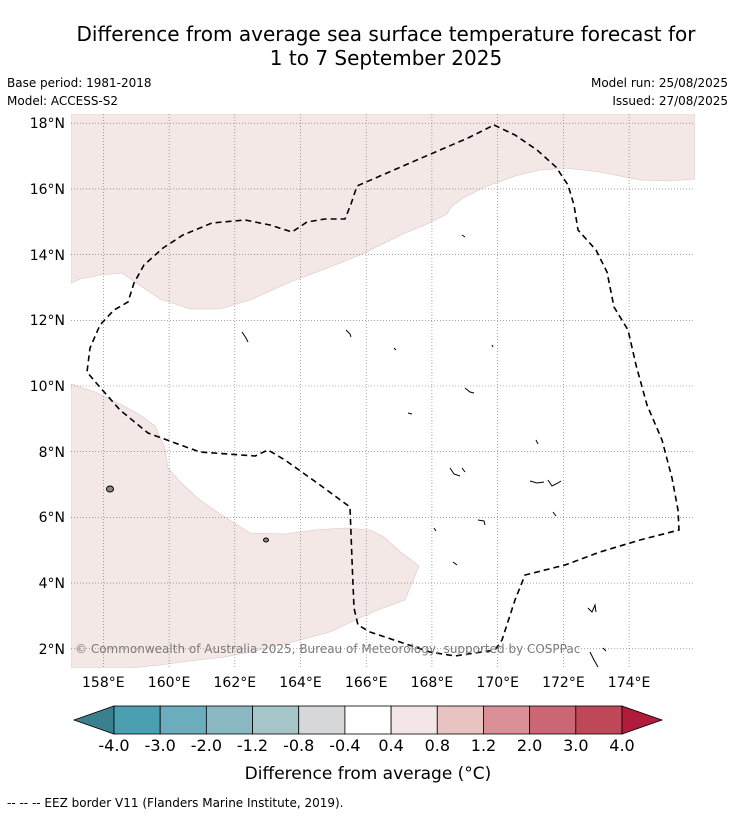  I want to click on lon-tick: 160°E, so click(169, 683).